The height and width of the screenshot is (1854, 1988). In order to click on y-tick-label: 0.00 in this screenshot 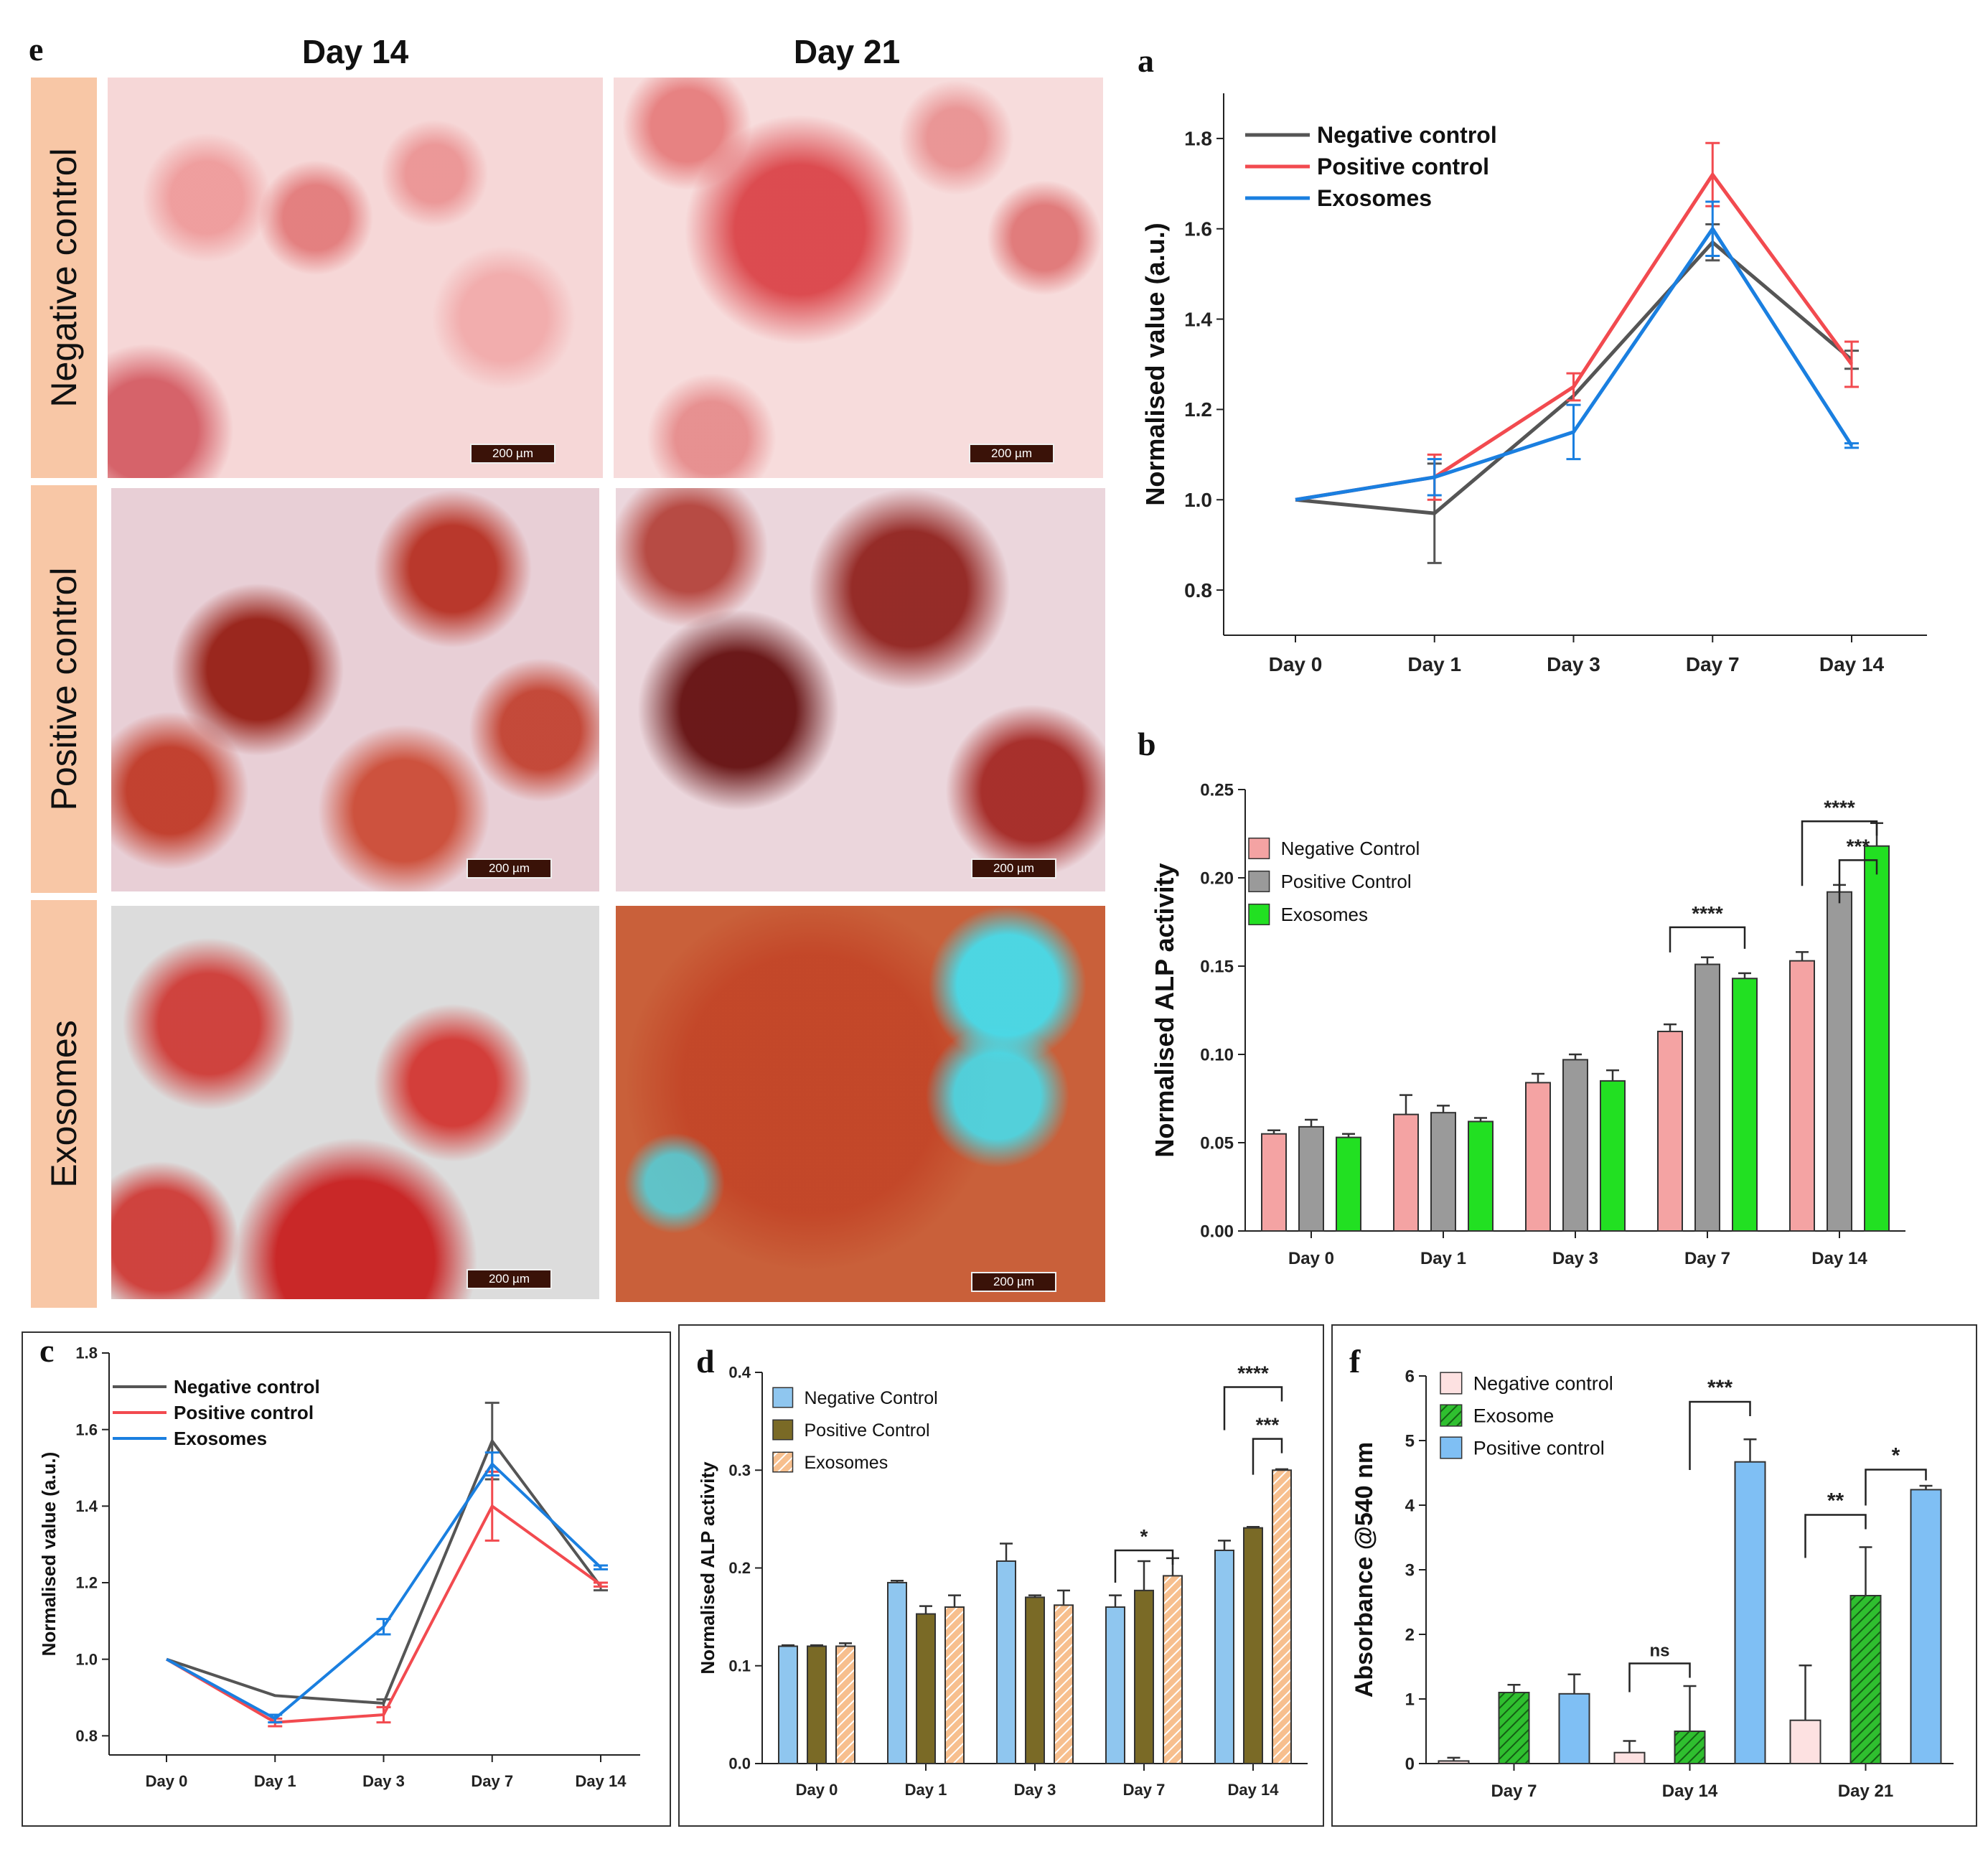, I will do `click(1217, 1231)`.